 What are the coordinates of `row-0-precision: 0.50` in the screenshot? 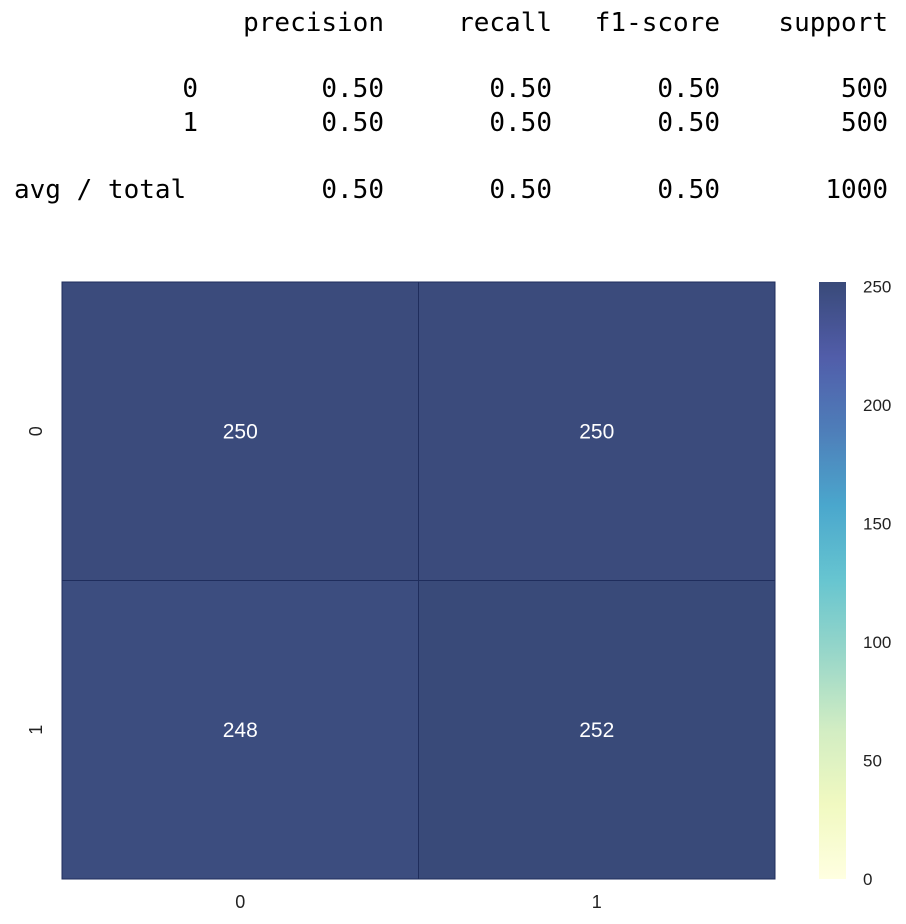 It's located at (352, 89).